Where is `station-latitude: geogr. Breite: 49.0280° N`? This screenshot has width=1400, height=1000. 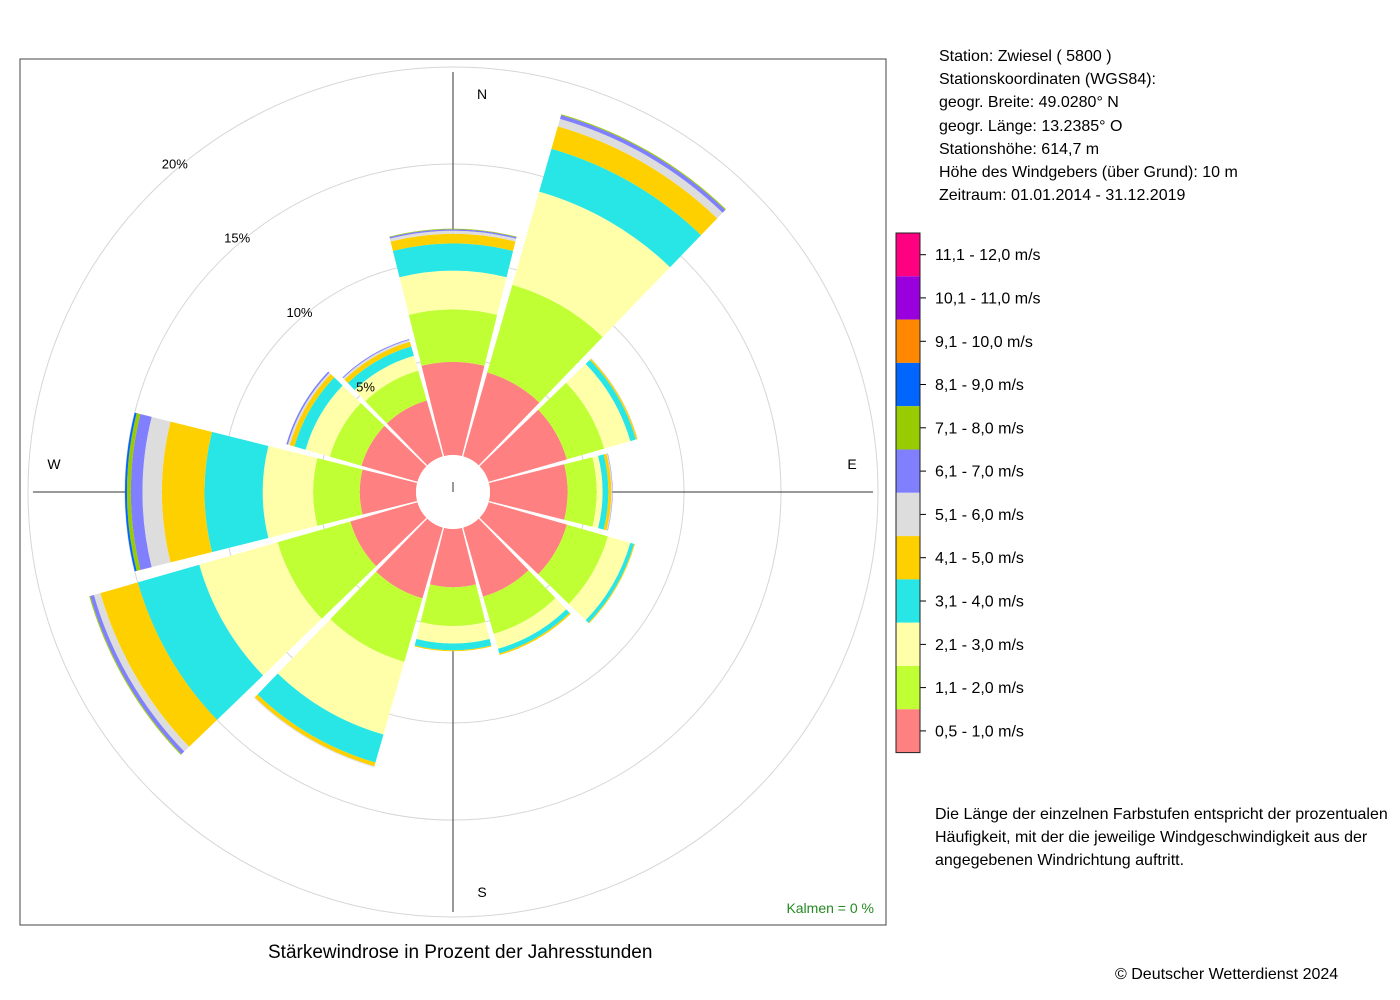
station-latitude: geogr. Breite: 49.0280° N is located at coordinates (1029, 103).